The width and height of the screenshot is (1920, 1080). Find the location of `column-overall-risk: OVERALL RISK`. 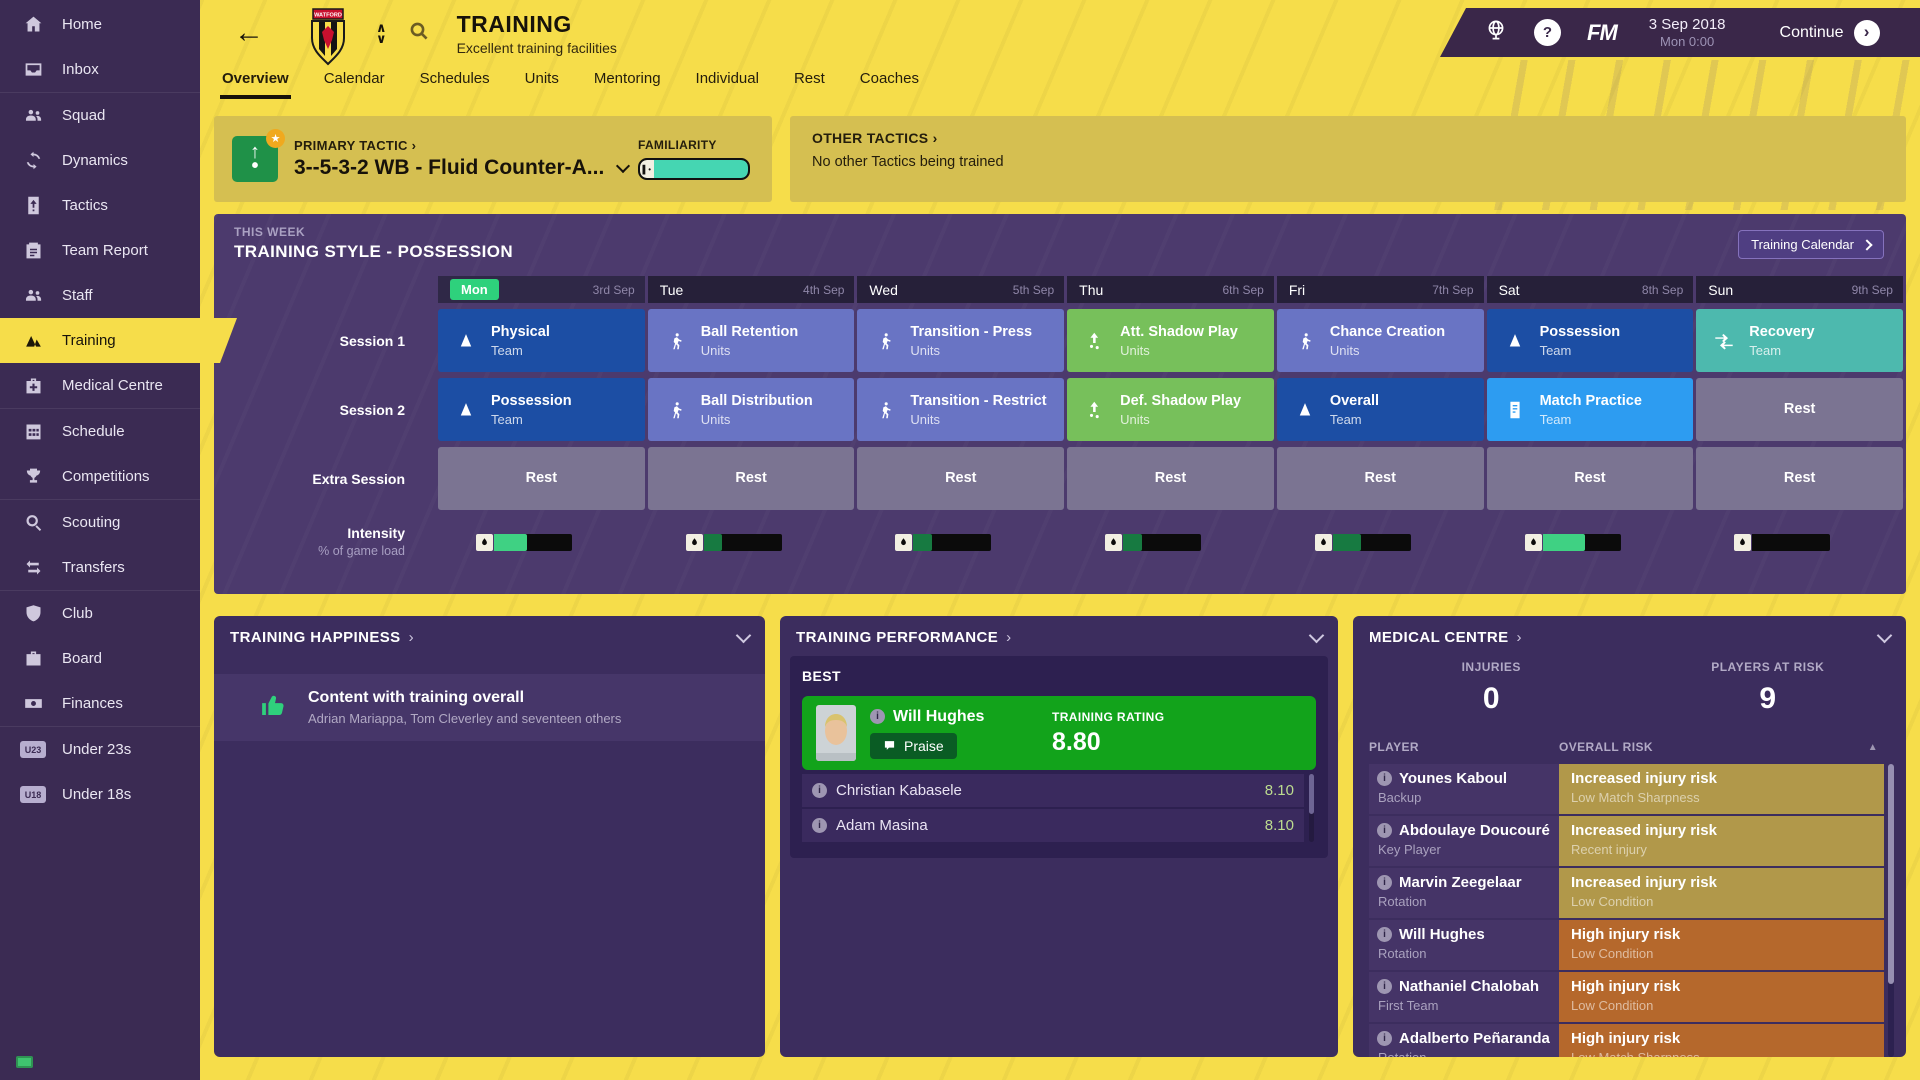

column-overall-risk: OVERALL RISK is located at coordinates (1606, 747).